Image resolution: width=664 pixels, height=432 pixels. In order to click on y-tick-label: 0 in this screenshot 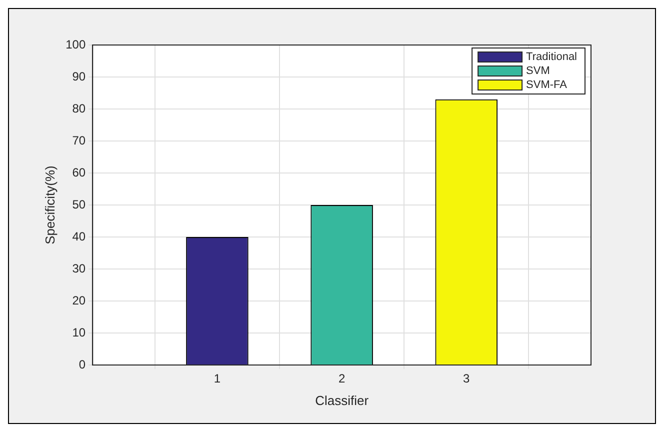, I will do `click(82, 364)`.